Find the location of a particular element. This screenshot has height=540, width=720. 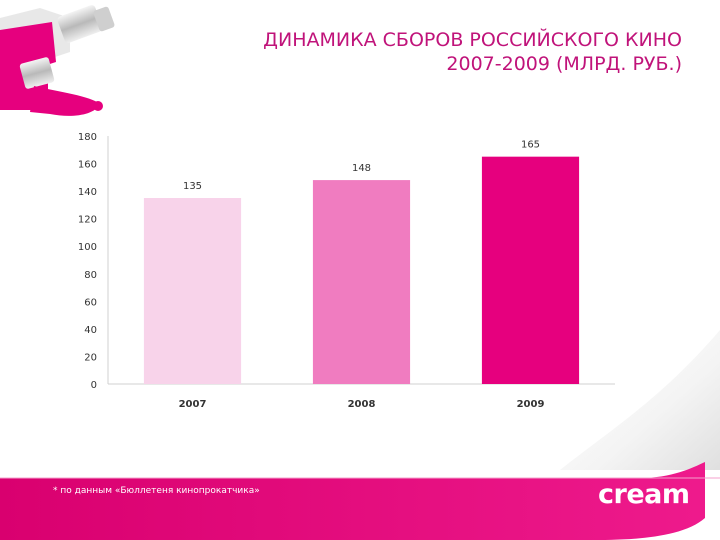

title-line-1: ДИНАМИКА СБОРОВ РОССИЙСКОГО КИНО is located at coordinates (472, 40).